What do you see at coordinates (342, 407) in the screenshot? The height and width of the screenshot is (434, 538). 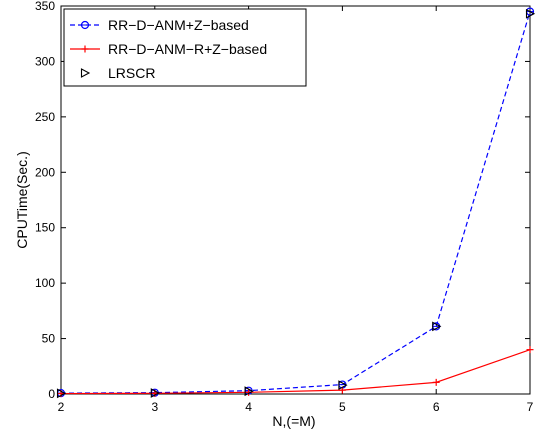 I see `x-tick-label: 5` at bounding box center [342, 407].